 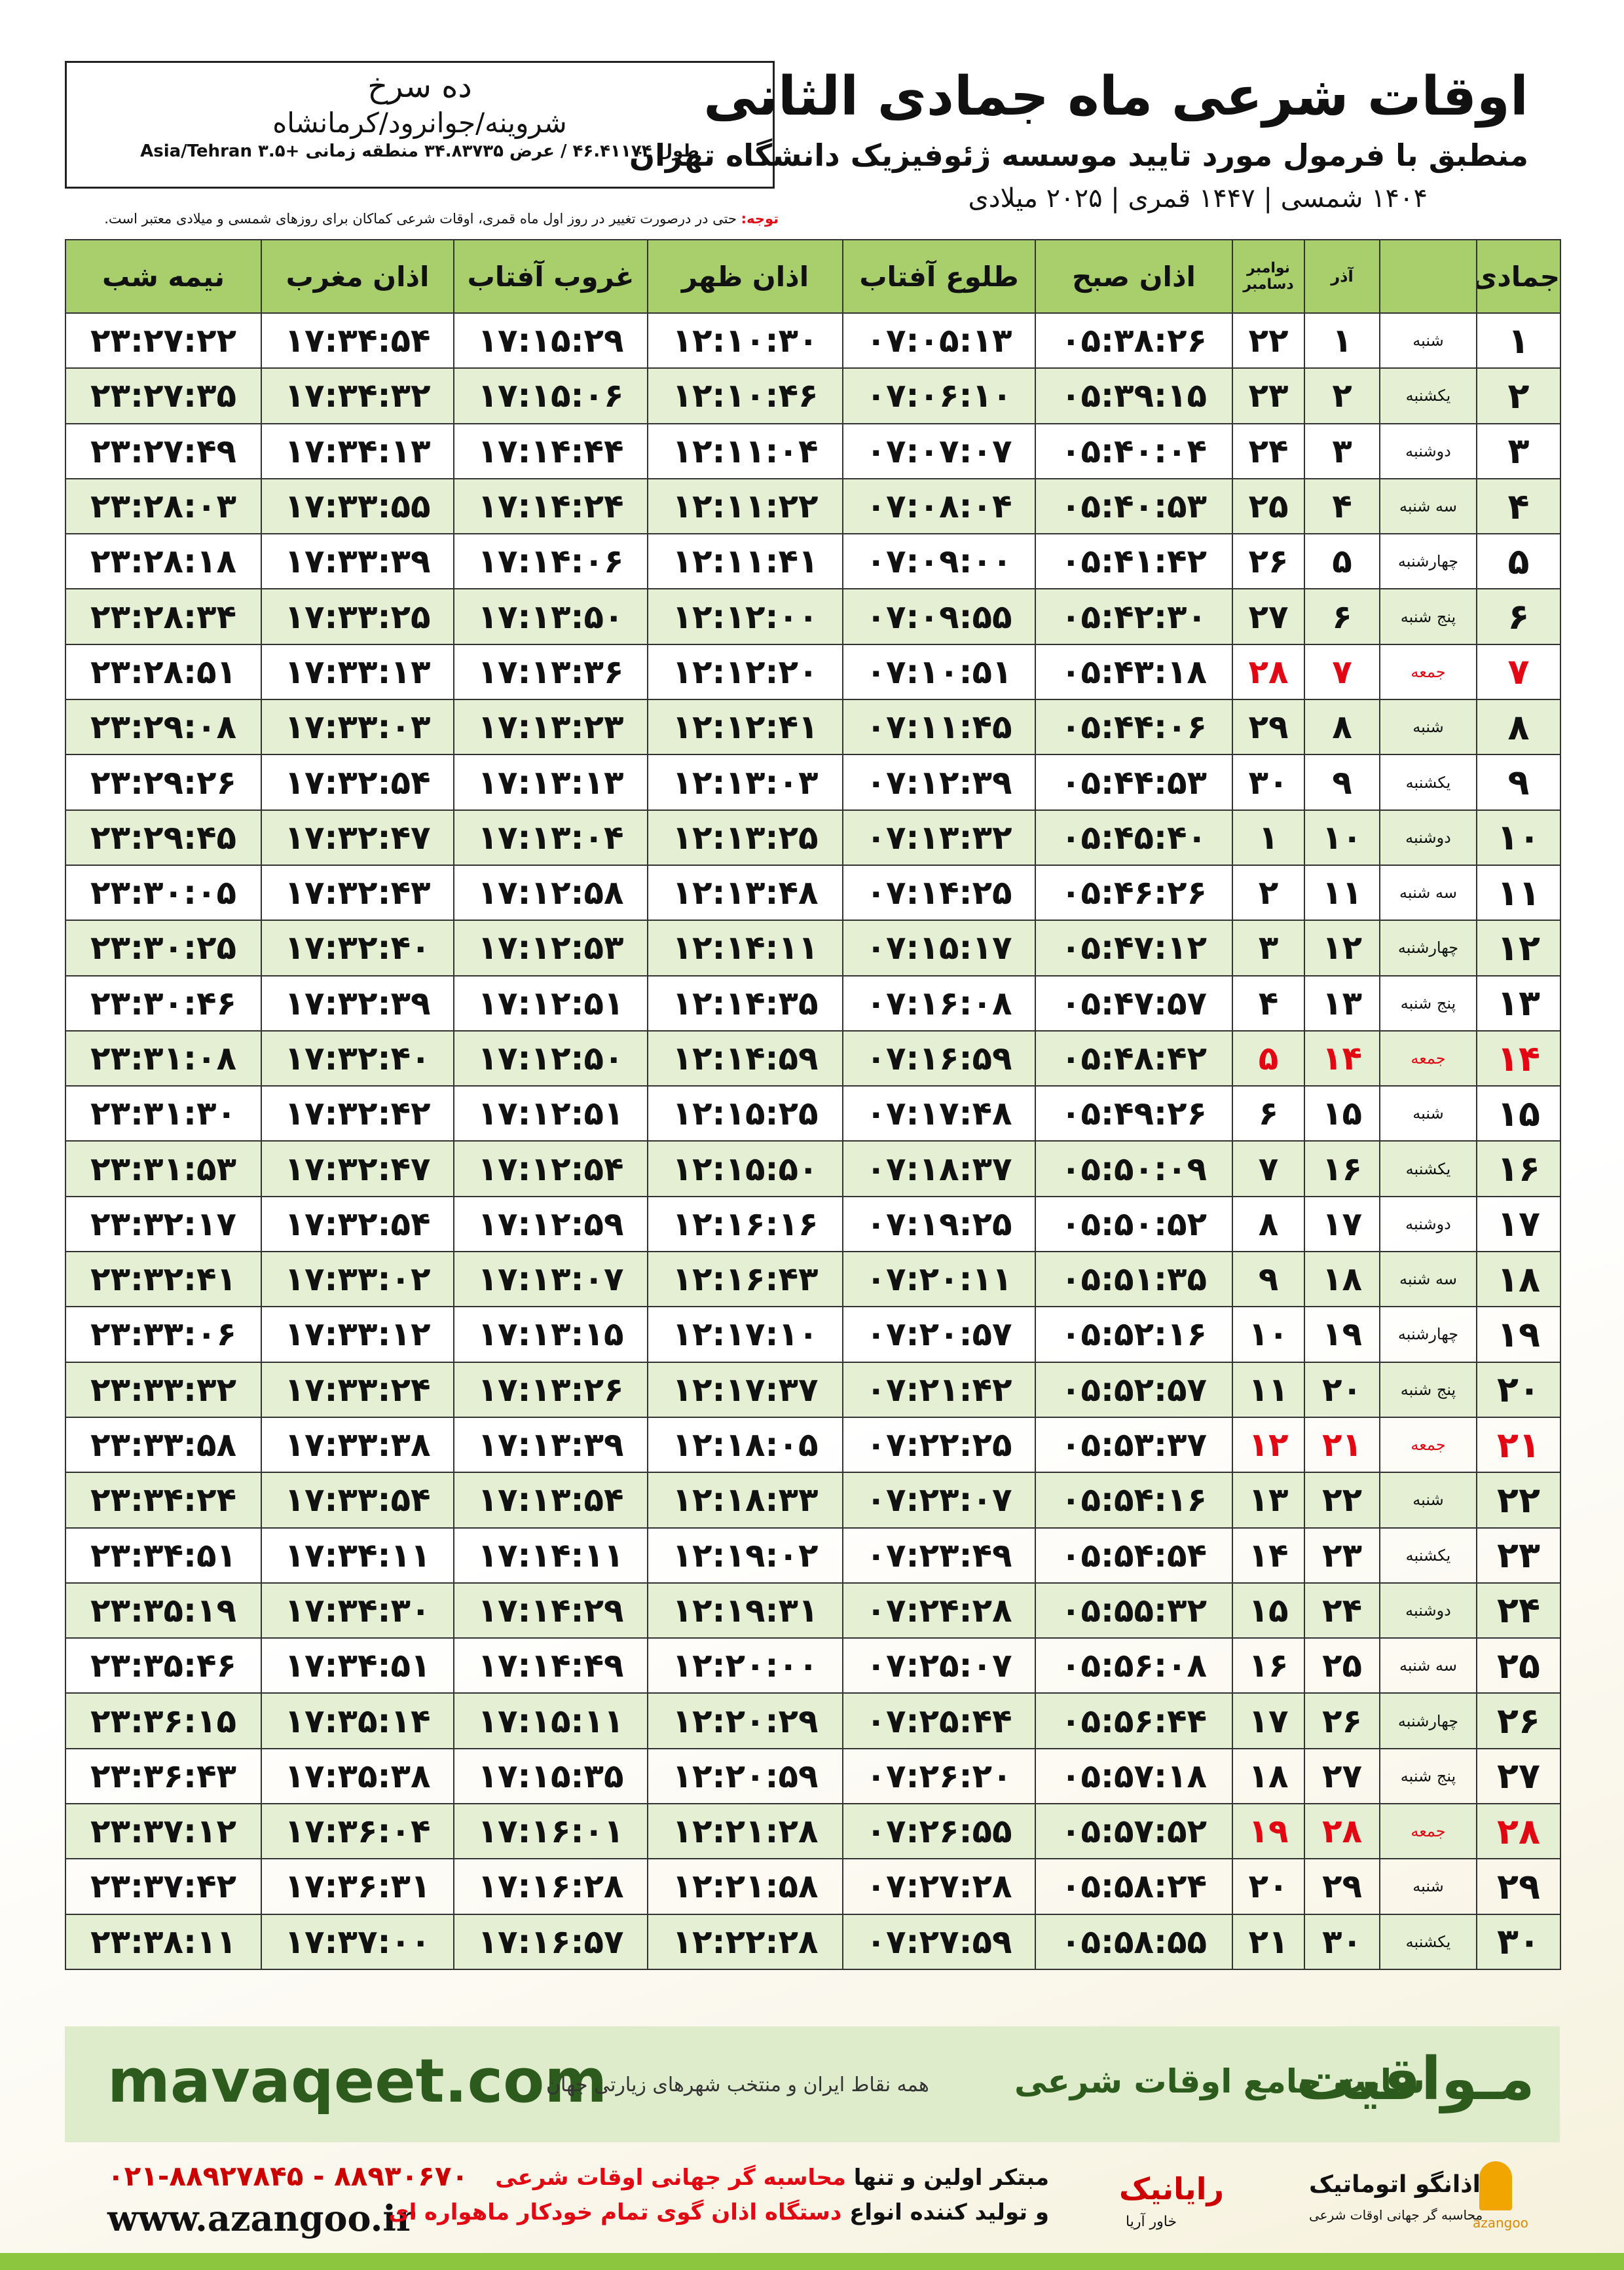 What do you see at coordinates (261, 2218) in the screenshot?
I see `web: www.azangoo.ir` at bounding box center [261, 2218].